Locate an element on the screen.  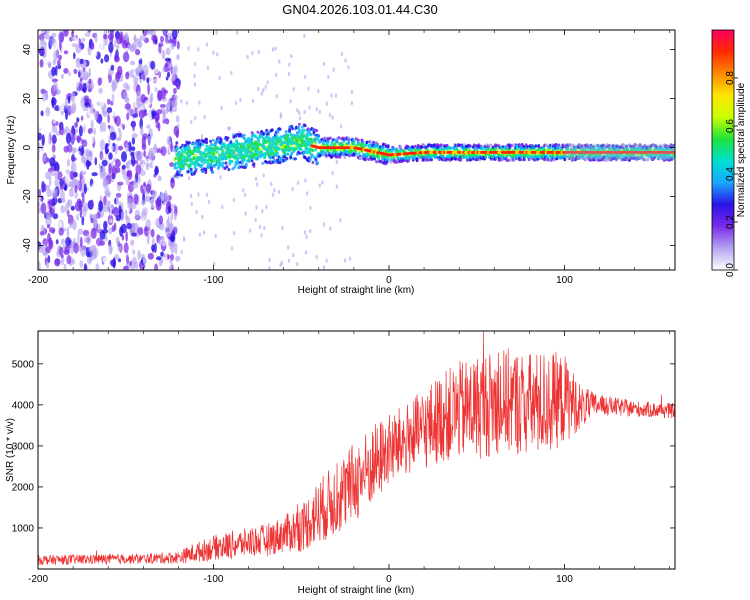
spectrogram-x-tick-label: -200 is located at coordinates (38, 280).